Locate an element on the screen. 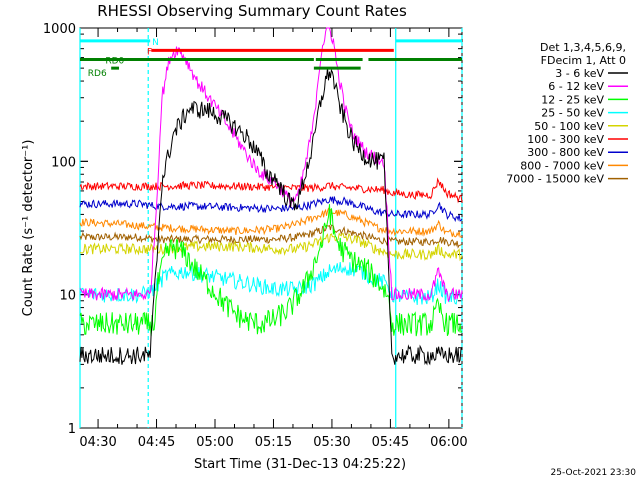 The image size is (640, 480). x-tick-labels: 04:30 04:45 05:00 05:15 05:30 05:45 06:00 is located at coordinates (273, 442).